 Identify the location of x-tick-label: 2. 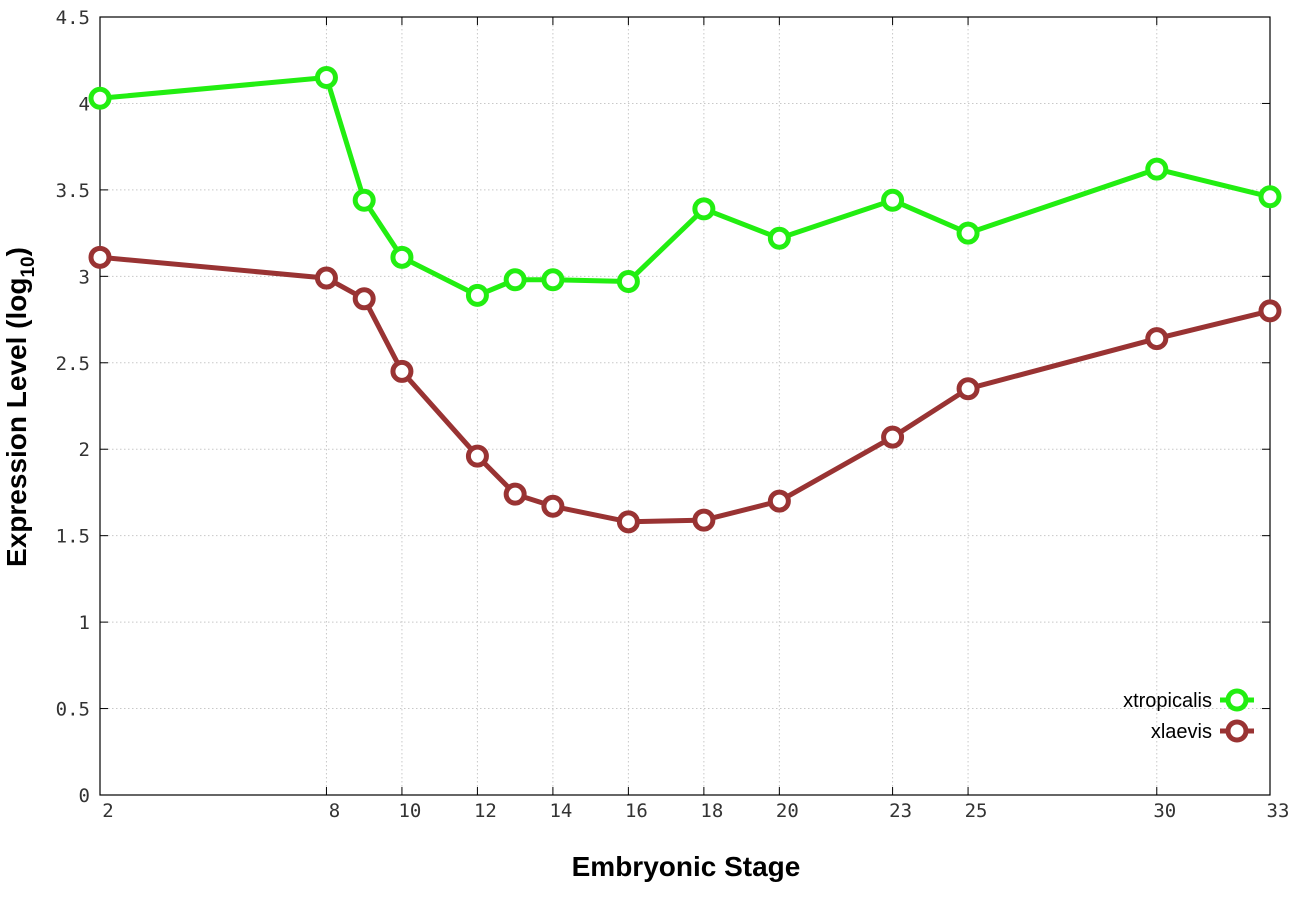
(107, 811).